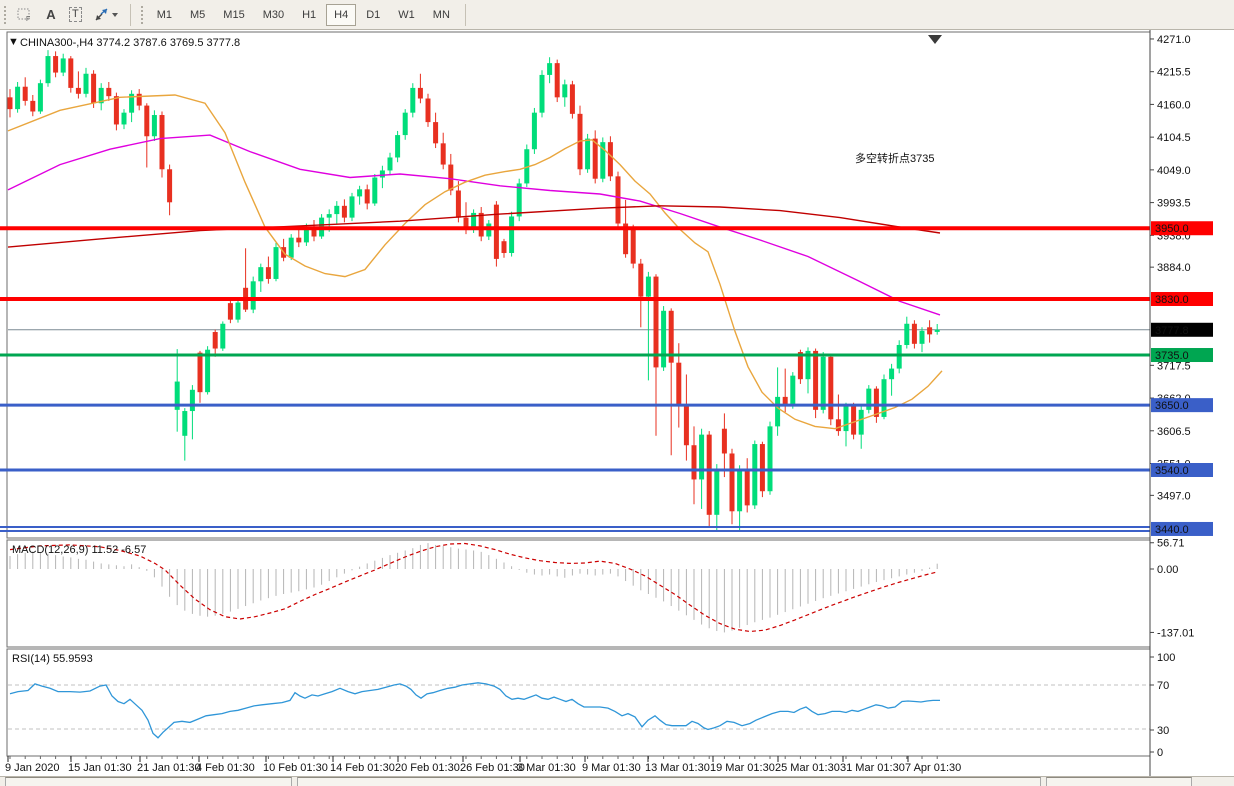 The image size is (1234, 786). What do you see at coordinates (197, 15) in the screenshot?
I see `timeframe-button-m5: M5` at bounding box center [197, 15].